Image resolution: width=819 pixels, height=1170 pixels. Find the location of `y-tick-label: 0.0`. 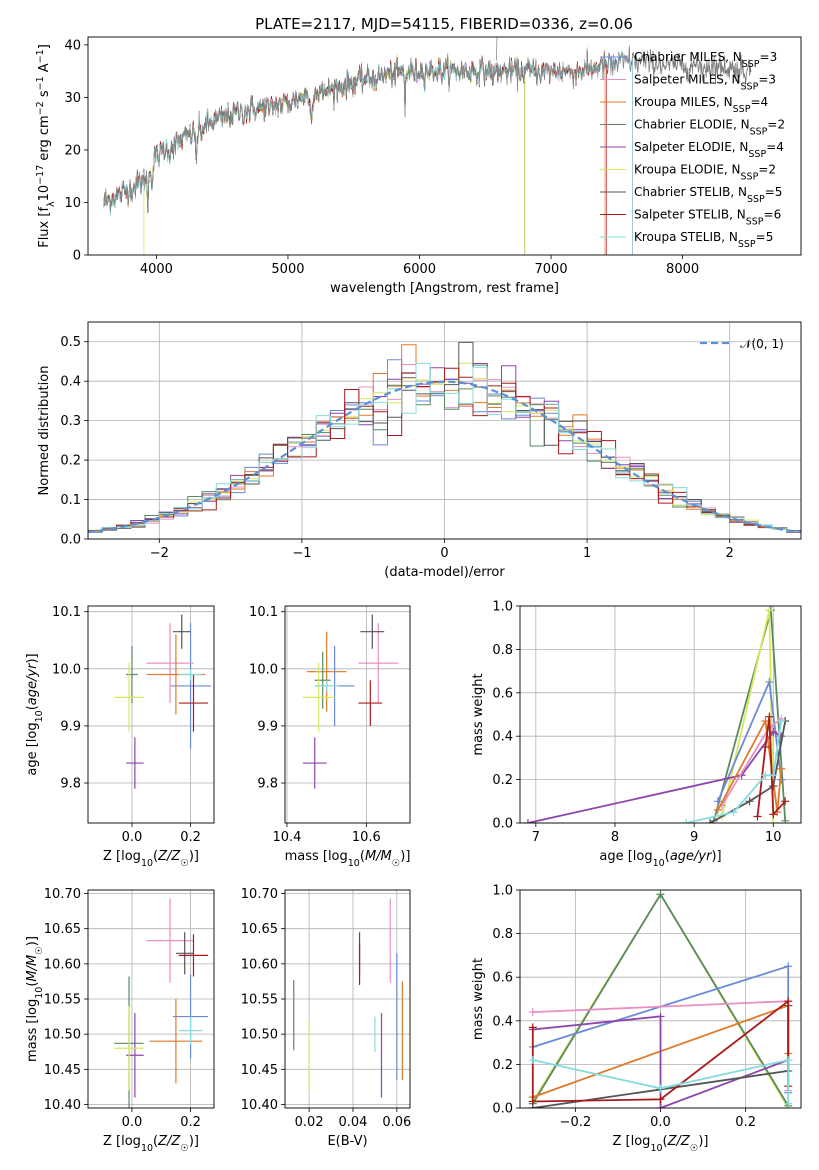

y-tick-label: 0.0 is located at coordinates (502, 1109).